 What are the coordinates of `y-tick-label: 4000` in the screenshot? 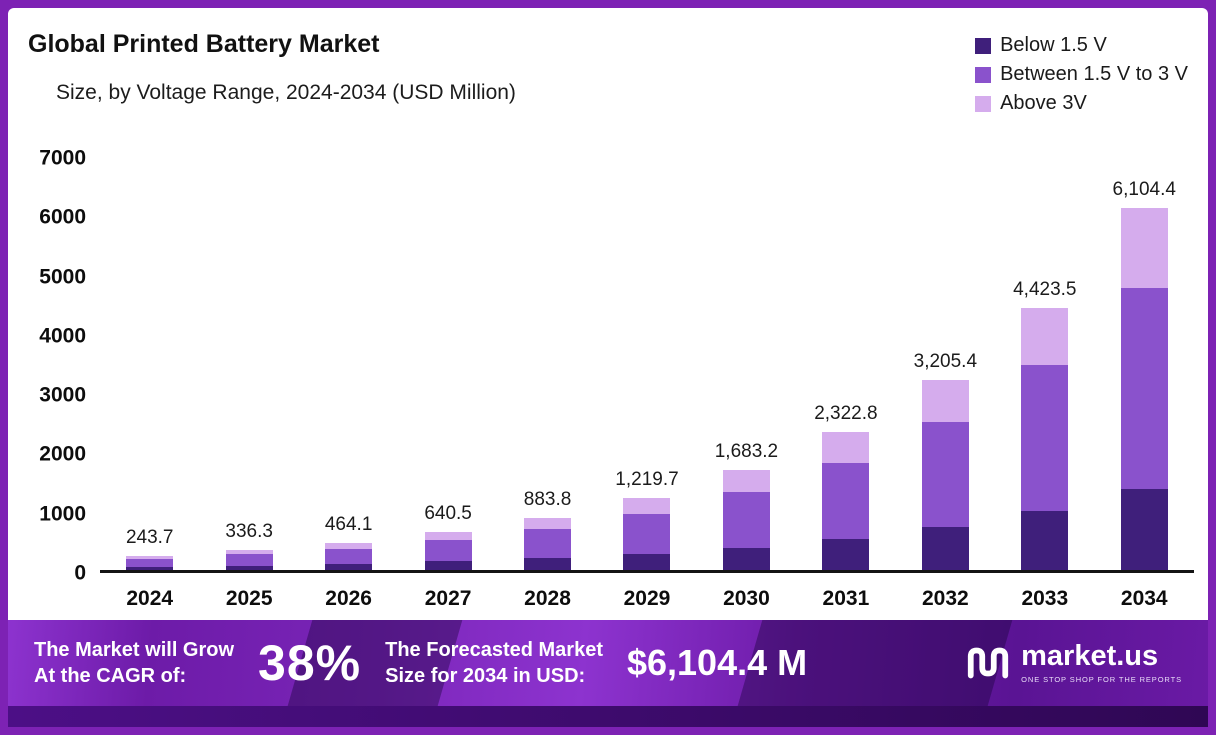 It's located at (62, 336).